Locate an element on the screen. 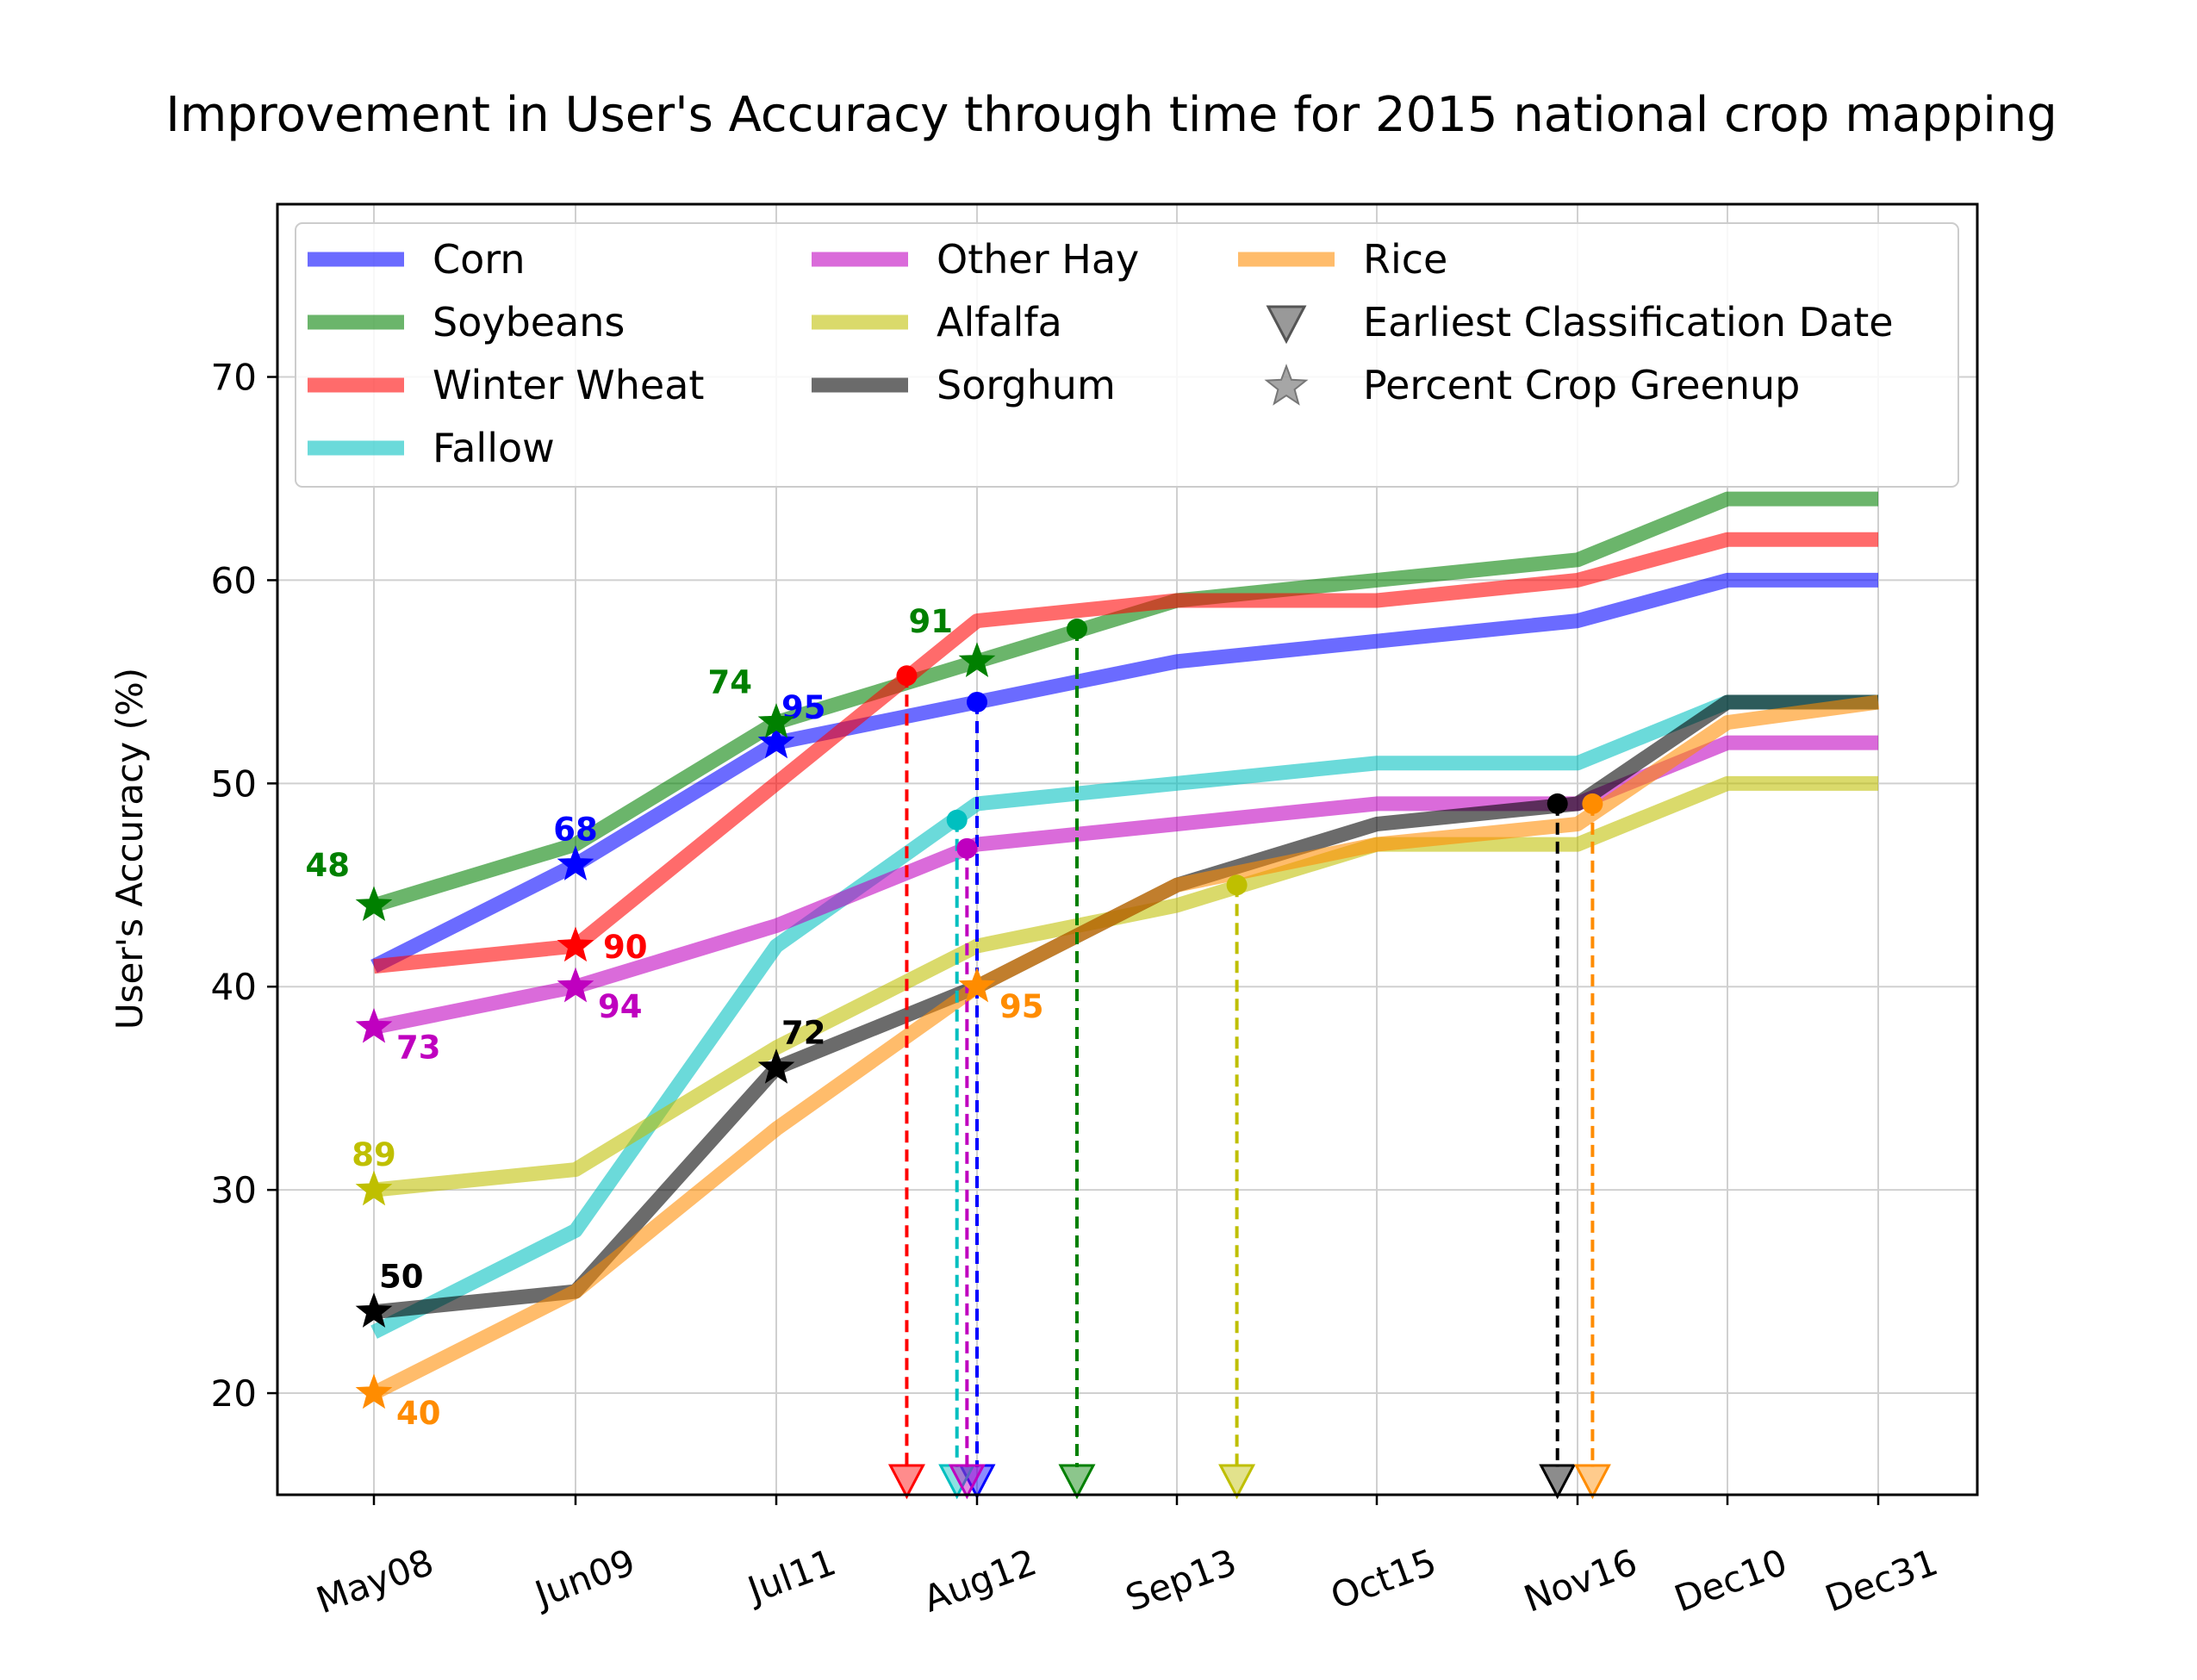 The width and height of the screenshot is (2197, 1680). greenup-label: 94 is located at coordinates (620, 1007).